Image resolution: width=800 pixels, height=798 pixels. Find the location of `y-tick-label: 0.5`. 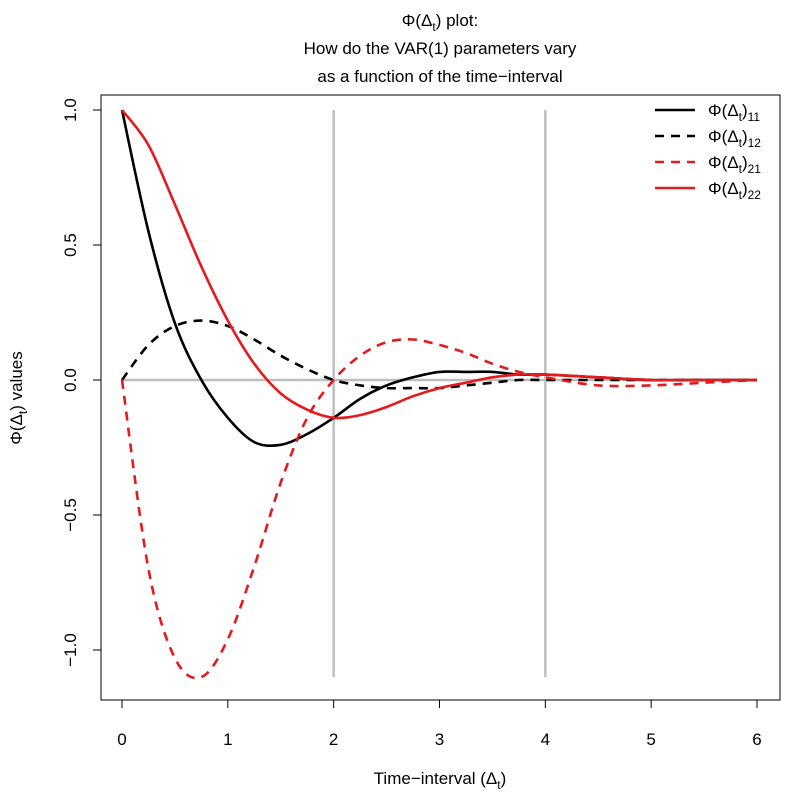

y-tick-label: 0.5 is located at coordinates (70, 245).